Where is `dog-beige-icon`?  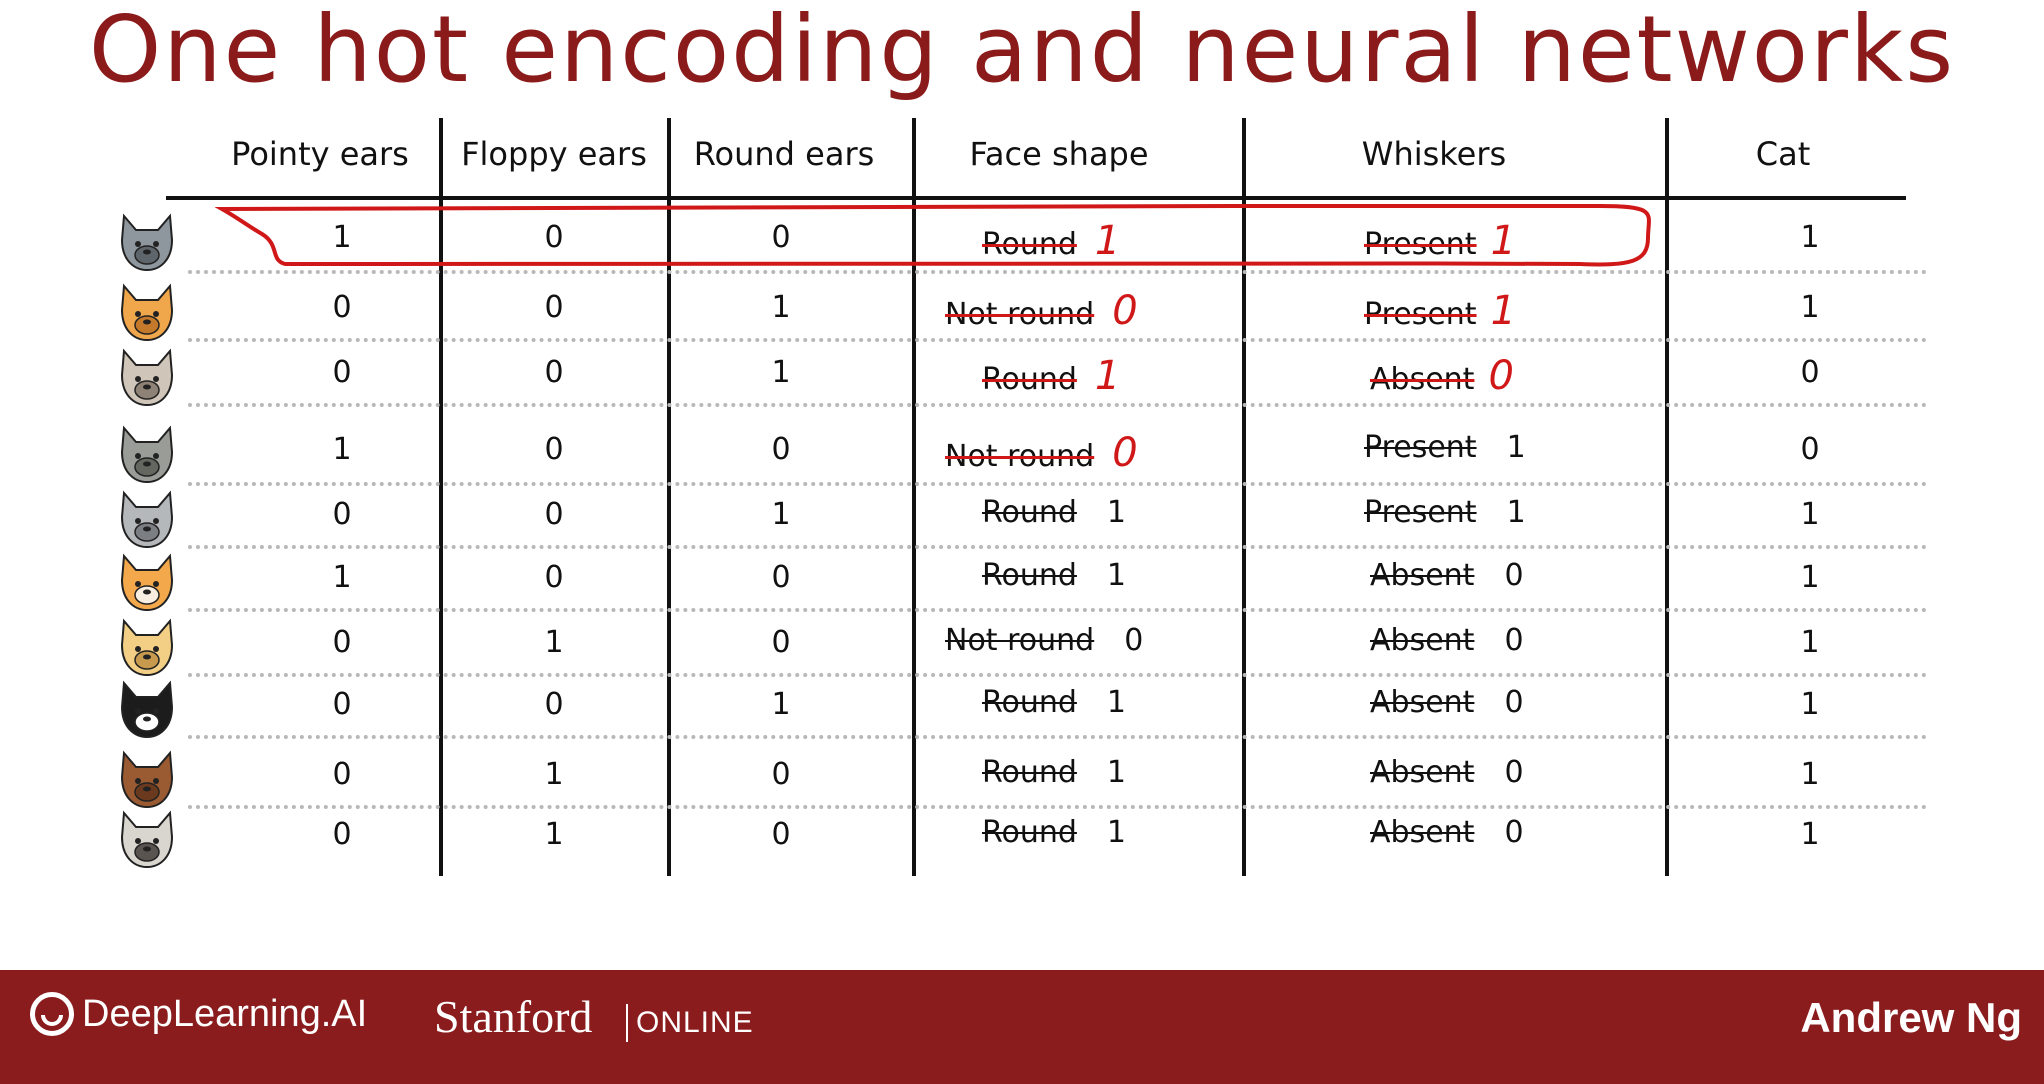
dog-beige-icon is located at coordinates (147, 376).